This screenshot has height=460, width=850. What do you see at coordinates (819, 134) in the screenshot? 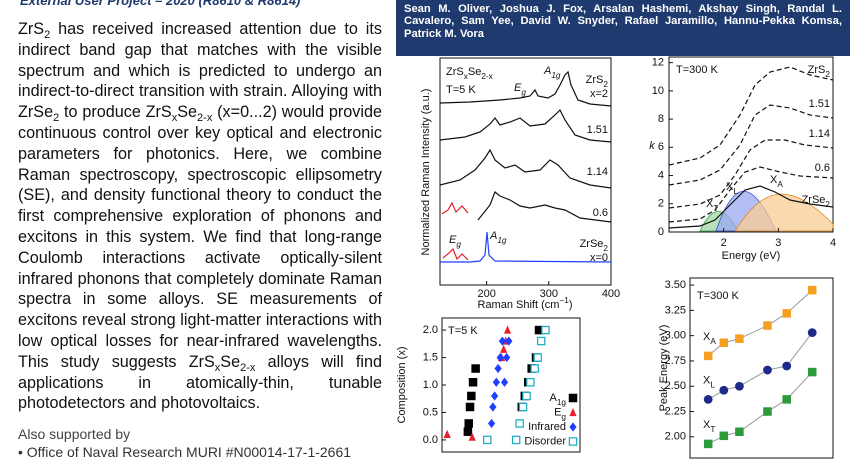
I see `curve-label: 1.14` at bounding box center [819, 134].